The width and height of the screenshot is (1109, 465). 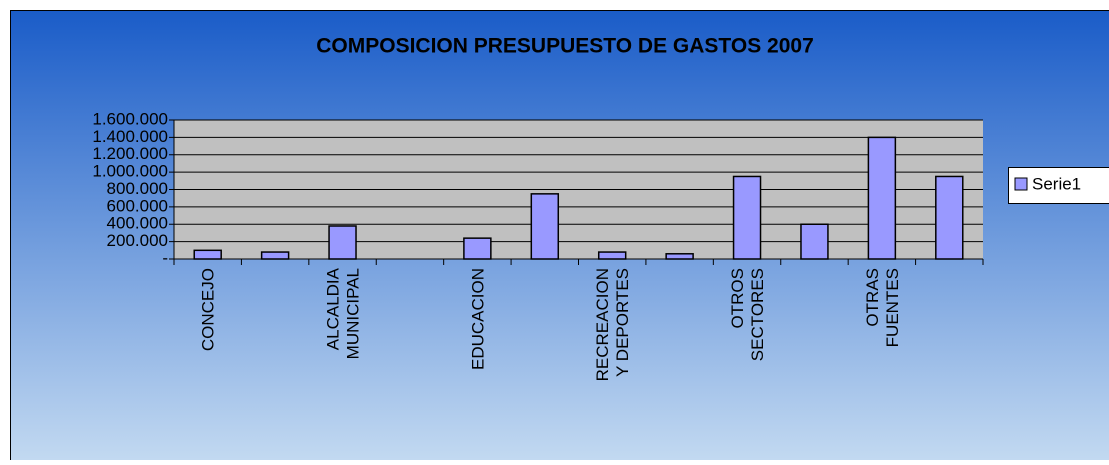 What do you see at coordinates (343, 313) in the screenshot?
I see `x-tick-label: ALCALDIAMUNICIPAL` at bounding box center [343, 313].